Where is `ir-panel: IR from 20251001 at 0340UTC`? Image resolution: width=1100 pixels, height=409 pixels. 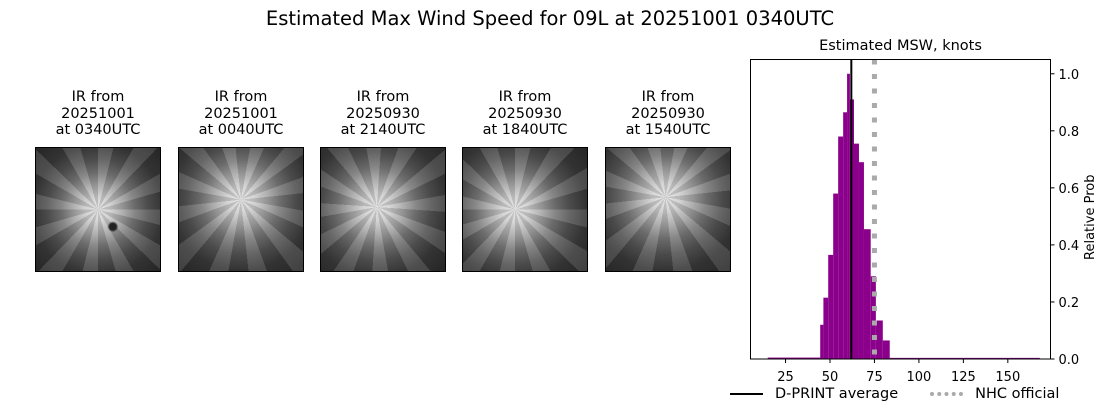 ir-panel: IR from 20251001 at 0340UTC is located at coordinates (98, 180).